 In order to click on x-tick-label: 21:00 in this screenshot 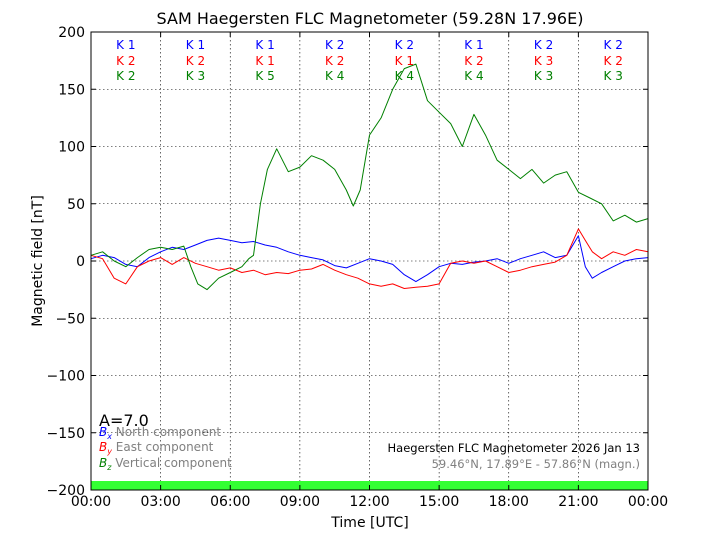, I will do `click(578, 502)`.